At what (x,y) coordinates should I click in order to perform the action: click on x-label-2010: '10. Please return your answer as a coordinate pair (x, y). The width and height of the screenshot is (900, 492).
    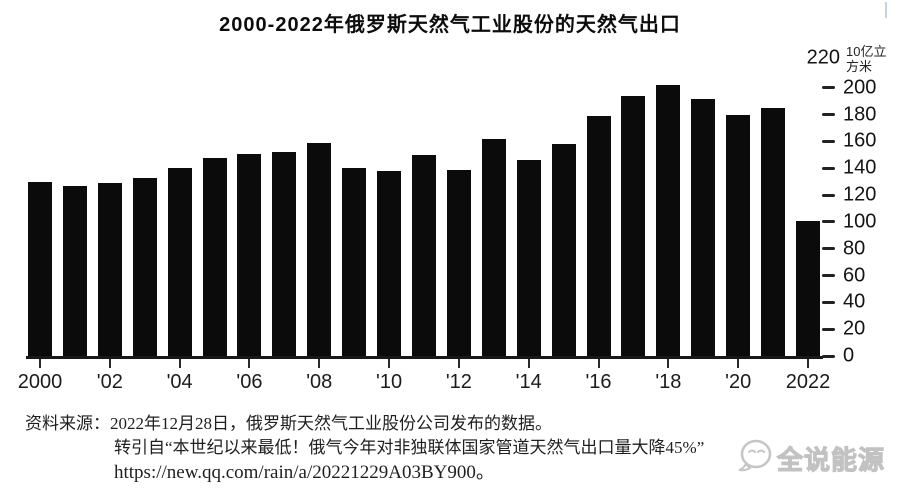
    Looking at the image, I should click on (389, 382).